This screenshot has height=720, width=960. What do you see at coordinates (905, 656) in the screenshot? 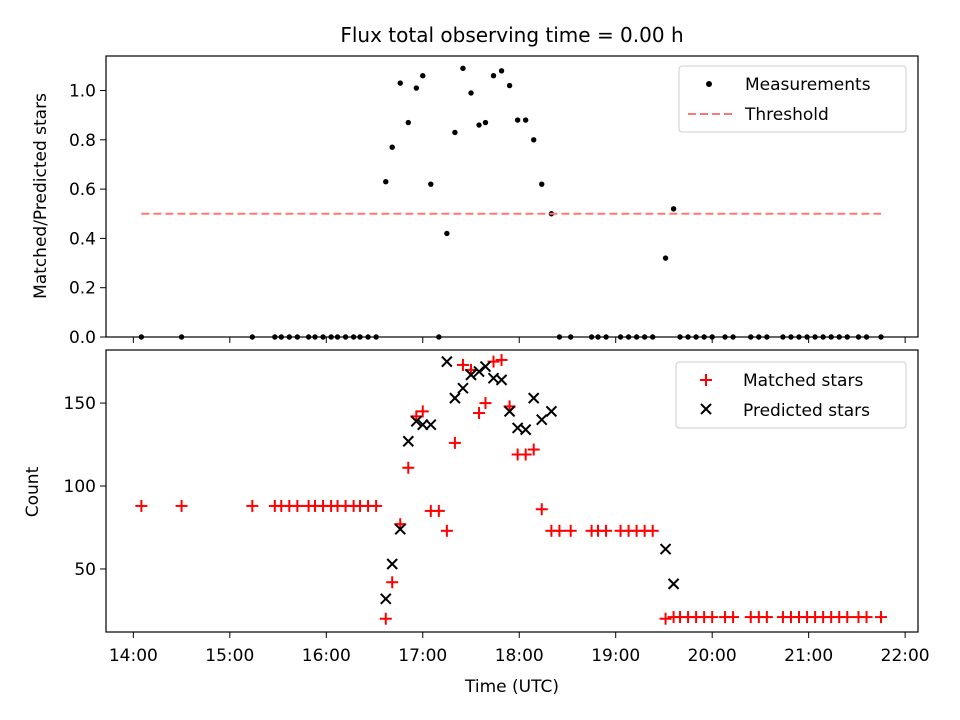
I see `x-tick-label: 22:00` at bounding box center [905, 656].